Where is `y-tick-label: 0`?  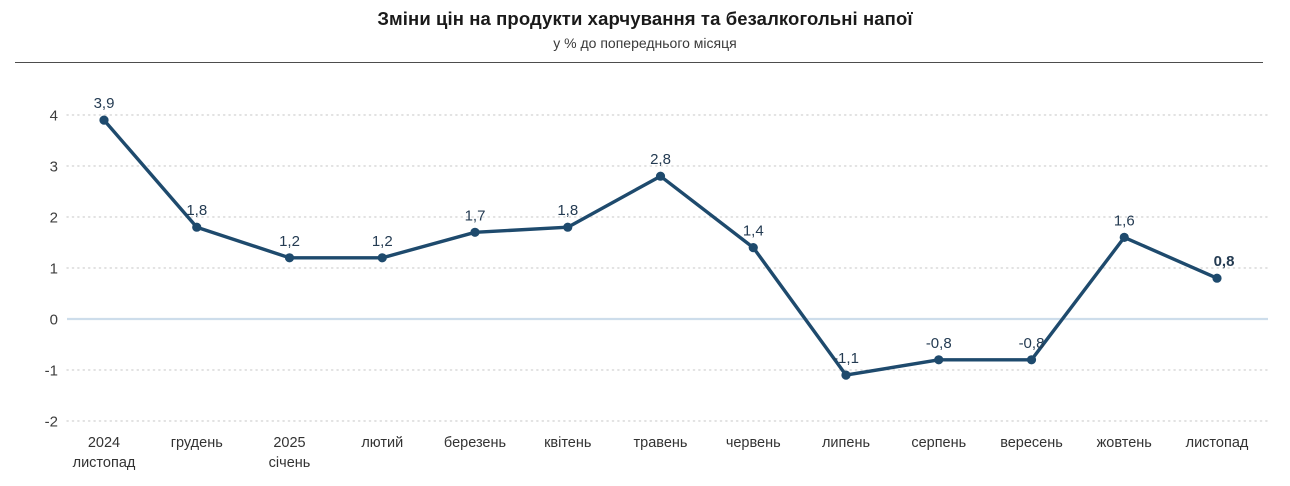
y-tick-label: 0 is located at coordinates (54, 319).